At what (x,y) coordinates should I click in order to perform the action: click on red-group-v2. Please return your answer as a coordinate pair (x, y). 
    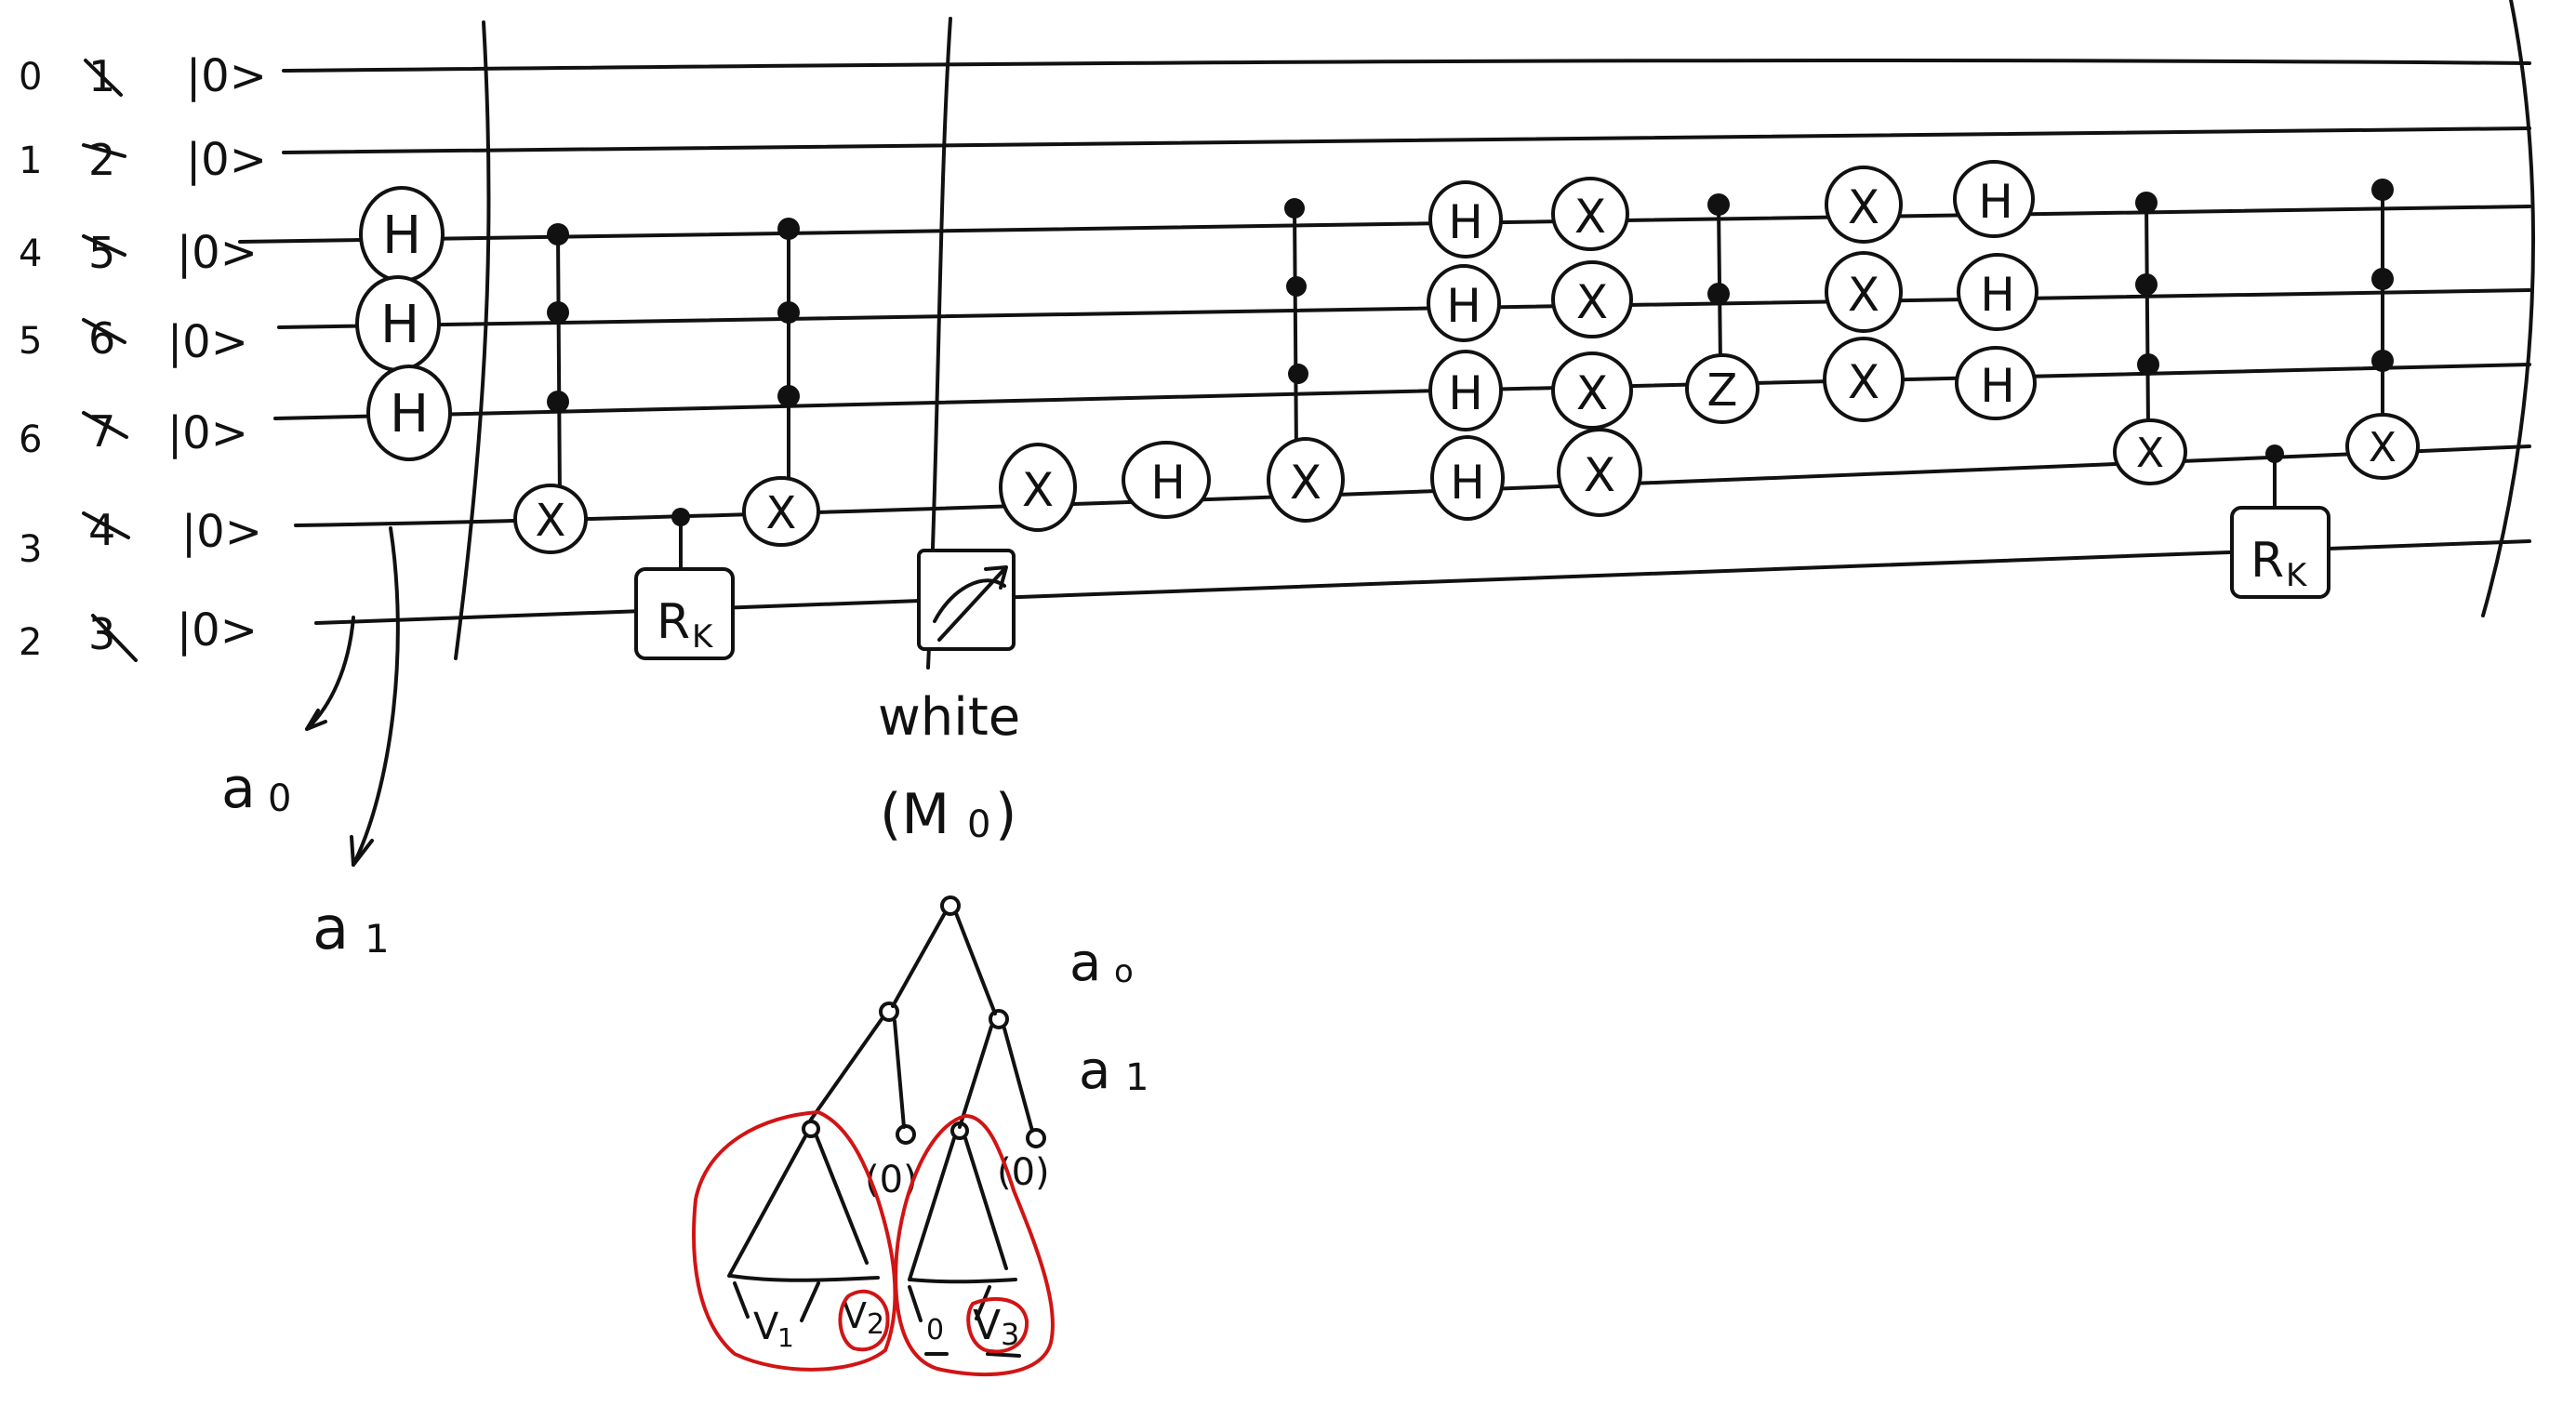
    Looking at the image, I should click on (864, 1320).